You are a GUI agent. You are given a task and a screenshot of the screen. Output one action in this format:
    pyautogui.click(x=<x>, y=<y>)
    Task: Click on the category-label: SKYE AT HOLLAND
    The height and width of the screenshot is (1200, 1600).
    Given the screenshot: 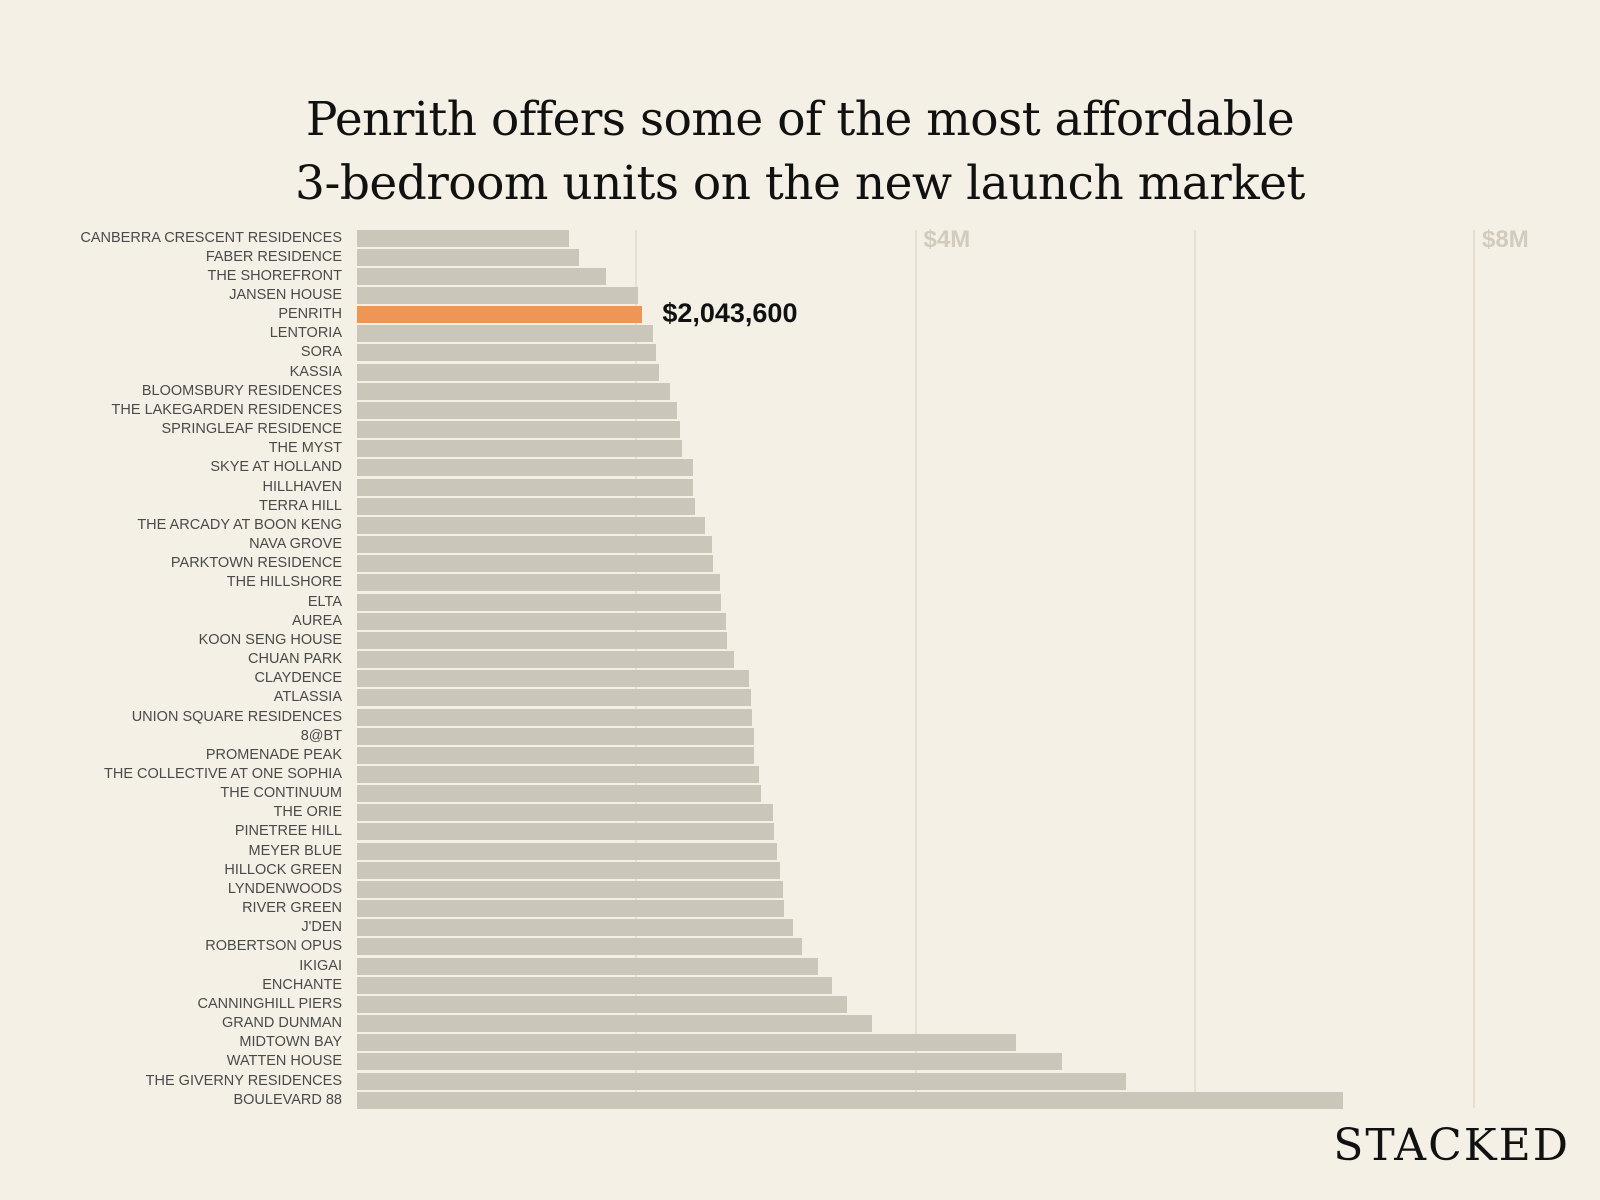 What is the action you would take?
    pyautogui.click(x=276, y=467)
    